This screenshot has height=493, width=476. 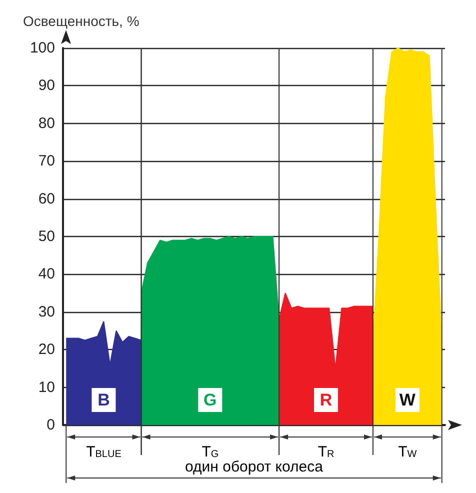 What do you see at coordinates (46, 274) in the screenshot?
I see `y-tick-label: 40` at bounding box center [46, 274].